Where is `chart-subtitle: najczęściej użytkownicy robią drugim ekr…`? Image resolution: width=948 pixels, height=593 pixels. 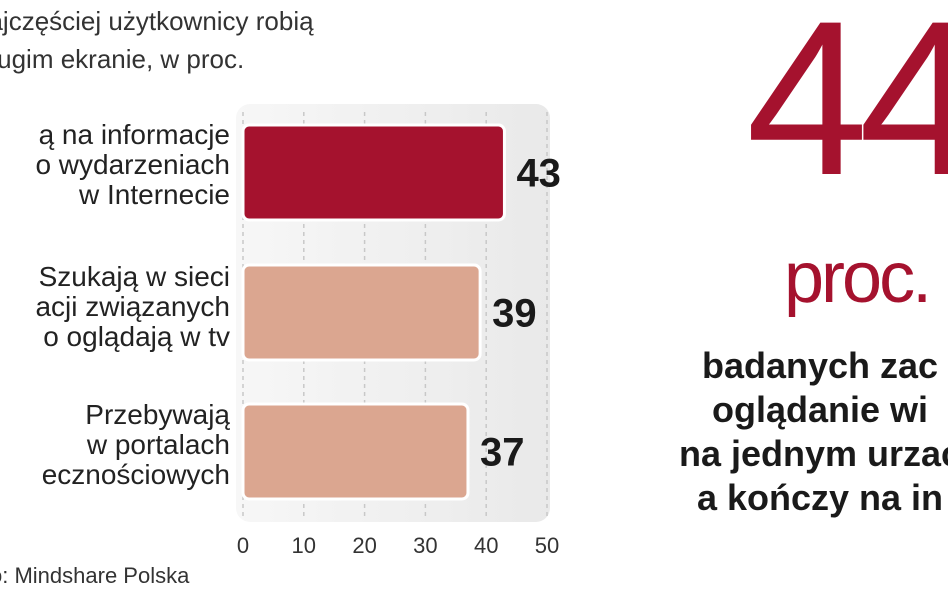
chart-subtitle: najczęściej użytkownicy robią drugim ekr… is located at coordinates (157, 40).